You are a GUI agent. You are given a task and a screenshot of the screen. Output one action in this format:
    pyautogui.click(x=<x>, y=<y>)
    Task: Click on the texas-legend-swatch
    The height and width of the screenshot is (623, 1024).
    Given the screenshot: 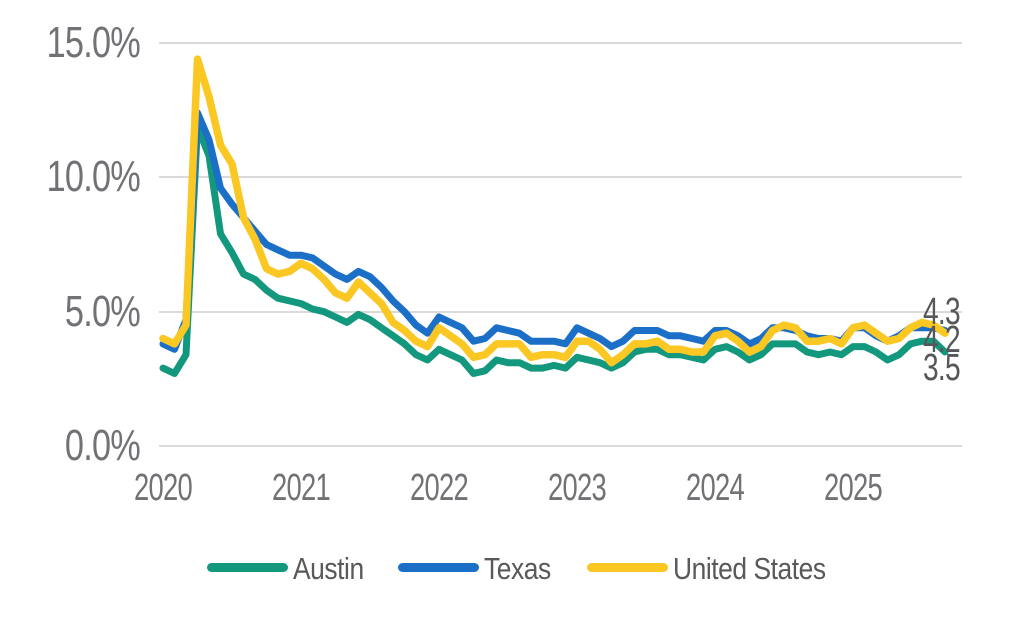 What is the action you would take?
    pyautogui.click(x=438, y=567)
    